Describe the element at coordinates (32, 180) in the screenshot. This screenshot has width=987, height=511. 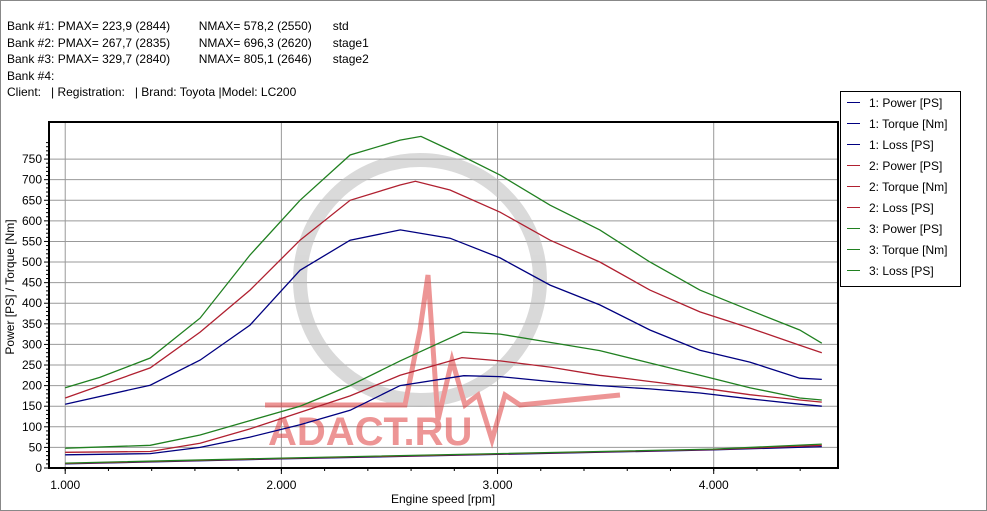
I see `y-tick-label: 700` at that location.